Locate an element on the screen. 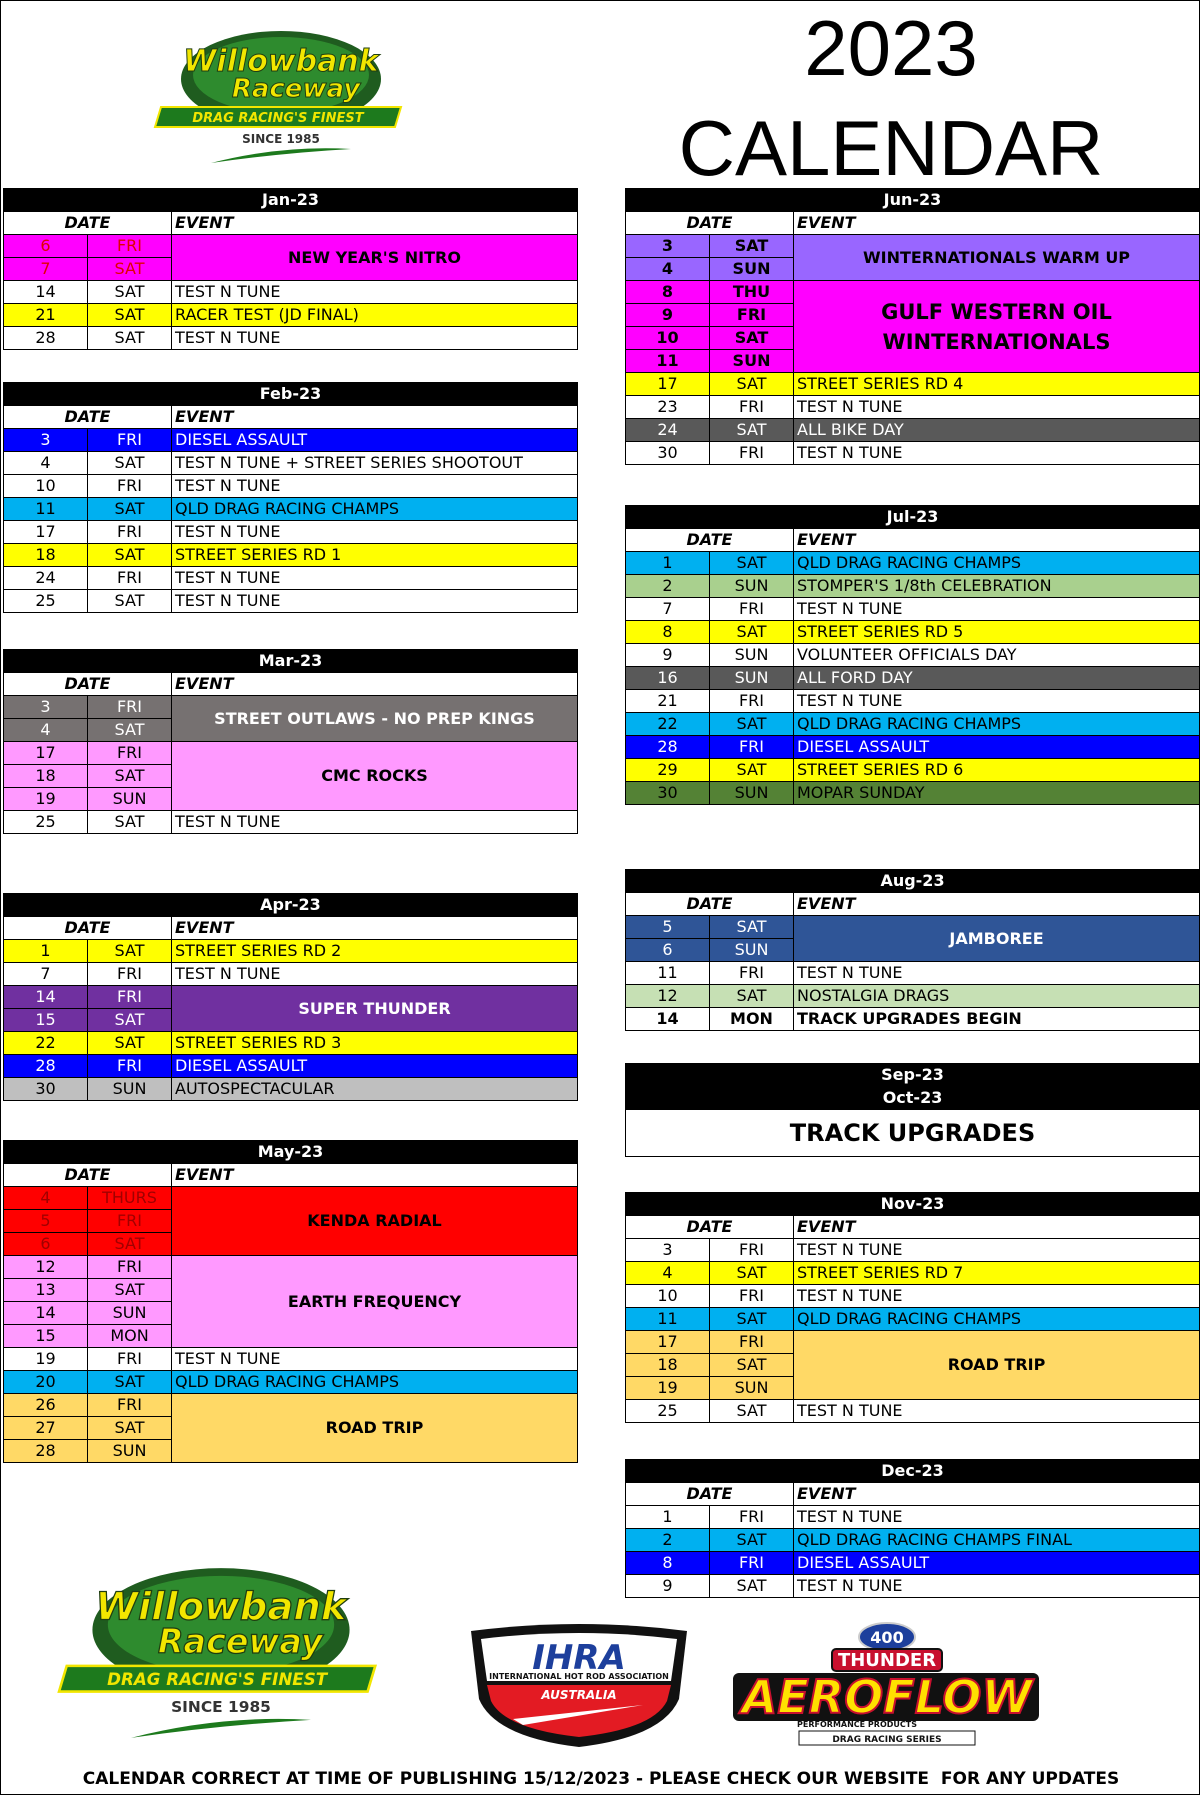 This screenshot has height=1795, width=1200. title-row: Apr-23 is located at coordinates (290, 905).